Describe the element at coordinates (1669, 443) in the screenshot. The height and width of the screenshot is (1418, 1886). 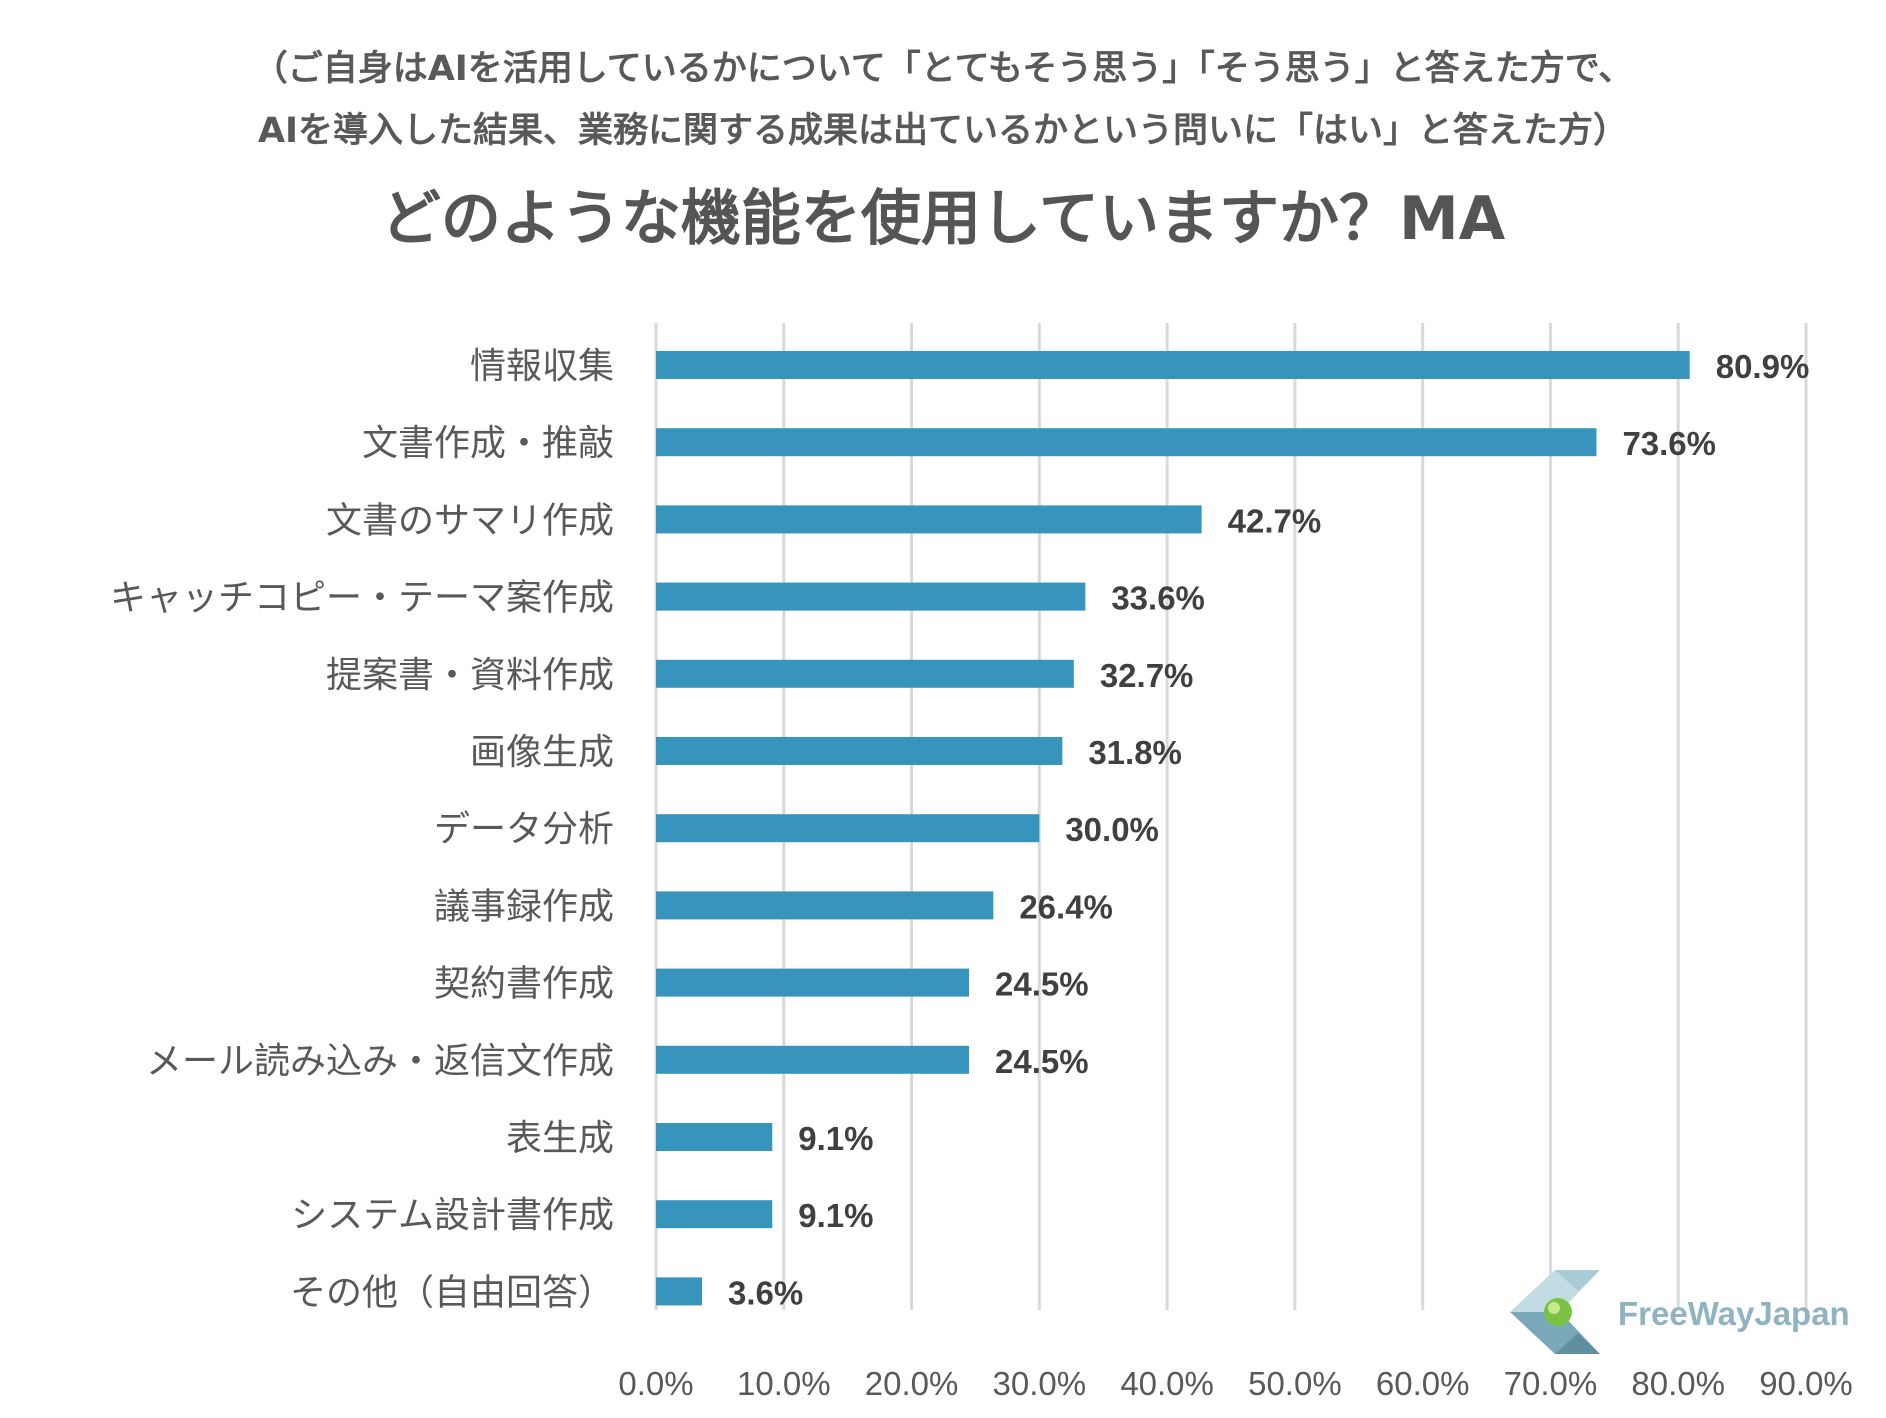
I see `data-label: 73.6%` at that location.